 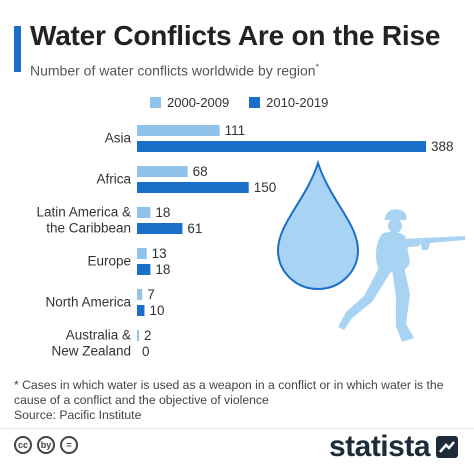 What do you see at coordinates (17, 49) in the screenshot?
I see `title-accent-bar` at bounding box center [17, 49].